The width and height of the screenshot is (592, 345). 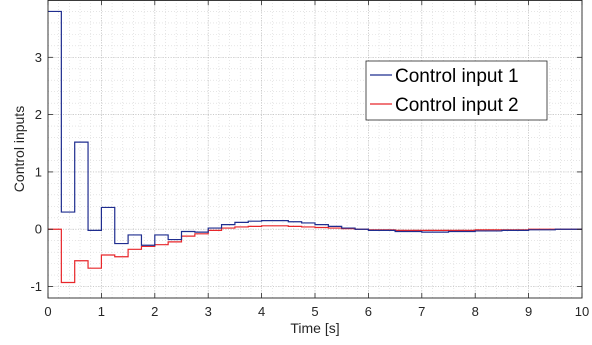 I want to click on y-tick-label: 0, so click(x=38, y=229).